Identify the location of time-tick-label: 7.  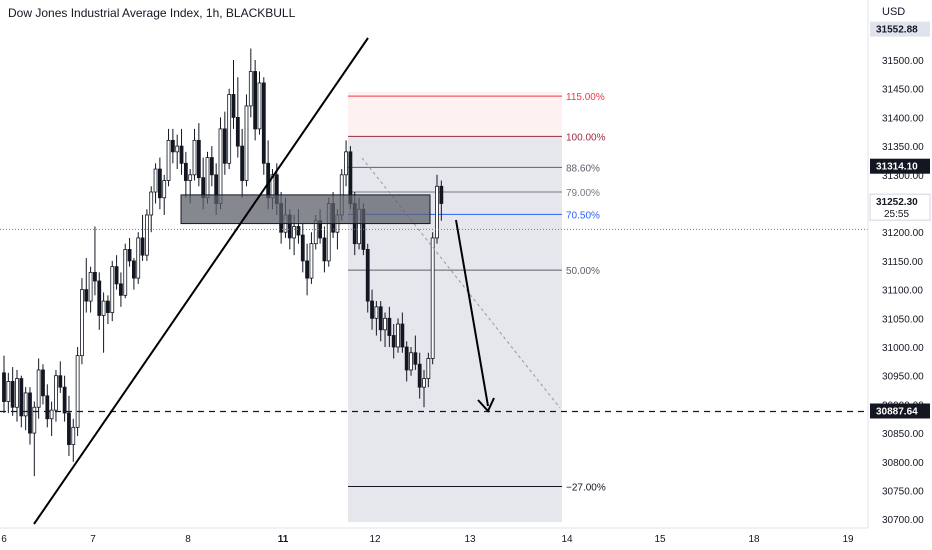
(93, 539).